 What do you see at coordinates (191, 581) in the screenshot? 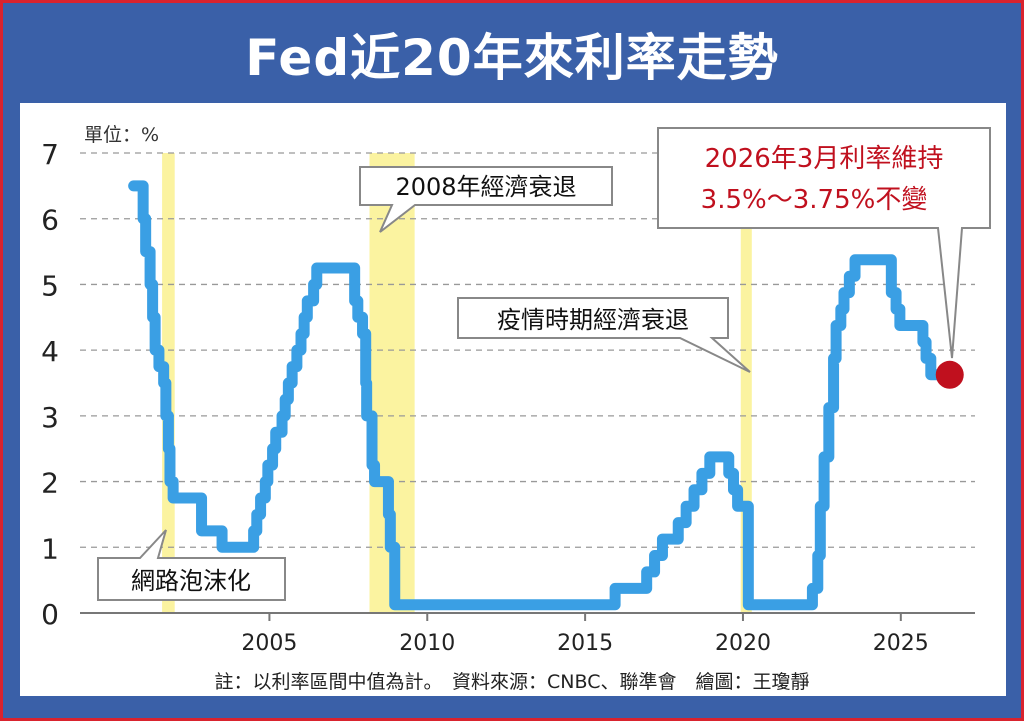
I see `callout-dotcom-text: 網路泡沫化` at bounding box center [191, 581].